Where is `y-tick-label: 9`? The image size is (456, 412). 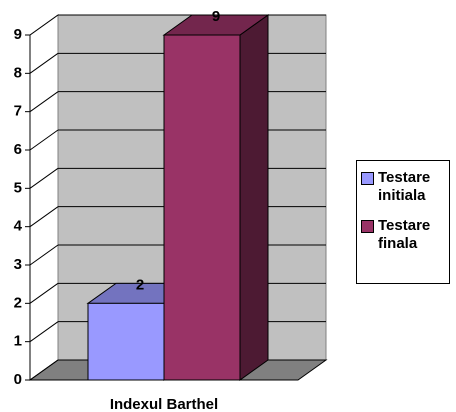 y-tick-label: 9 is located at coordinates (18, 34).